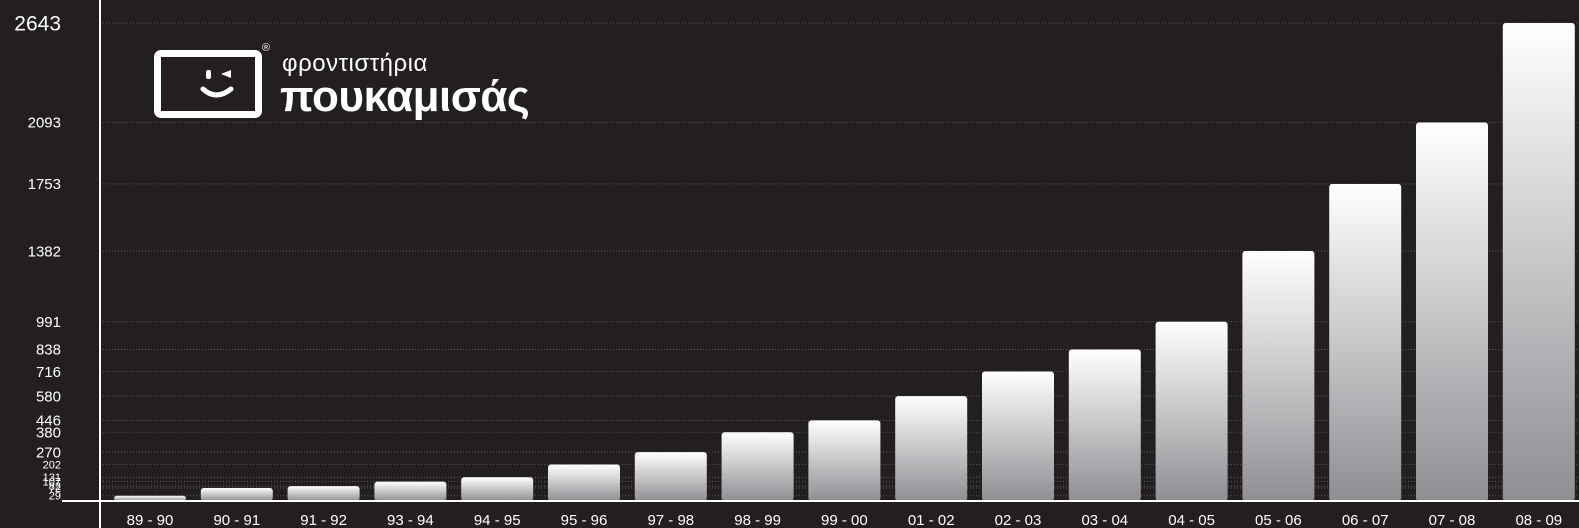 The height and width of the screenshot is (528, 1579). What do you see at coordinates (236, 520) in the screenshot?
I see `x-tick-label: 90 - 91` at bounding box center [236, 520].